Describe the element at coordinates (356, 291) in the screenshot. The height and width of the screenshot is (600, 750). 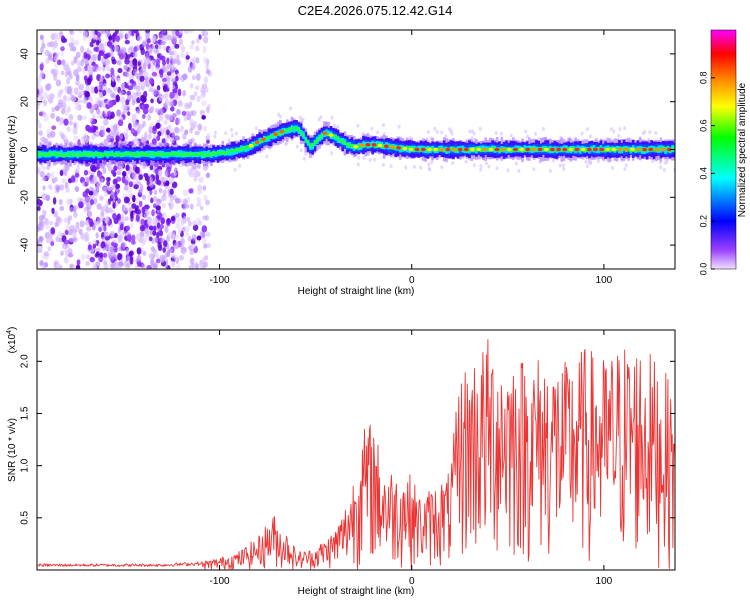
I see `spectrogram-x-axis-label: Height of straight line (km)` at that location.